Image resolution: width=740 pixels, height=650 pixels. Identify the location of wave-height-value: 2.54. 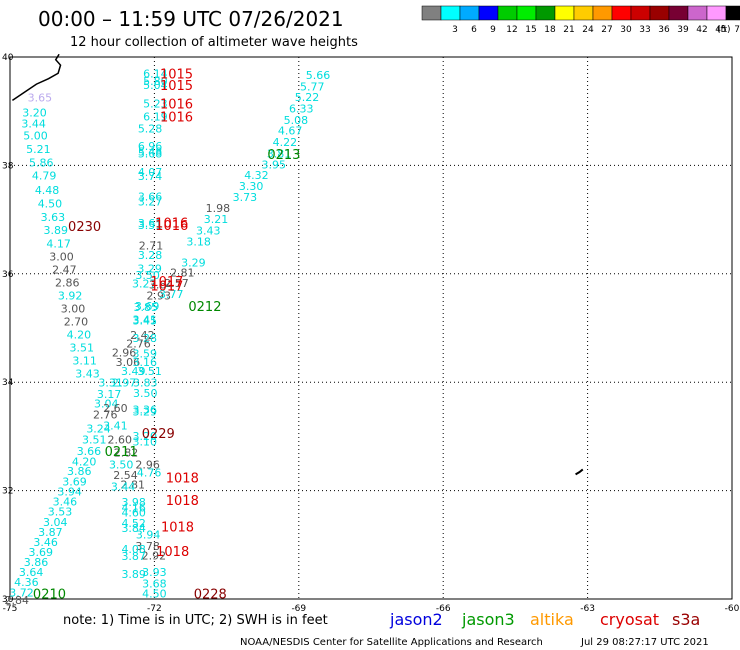
(125, 475).